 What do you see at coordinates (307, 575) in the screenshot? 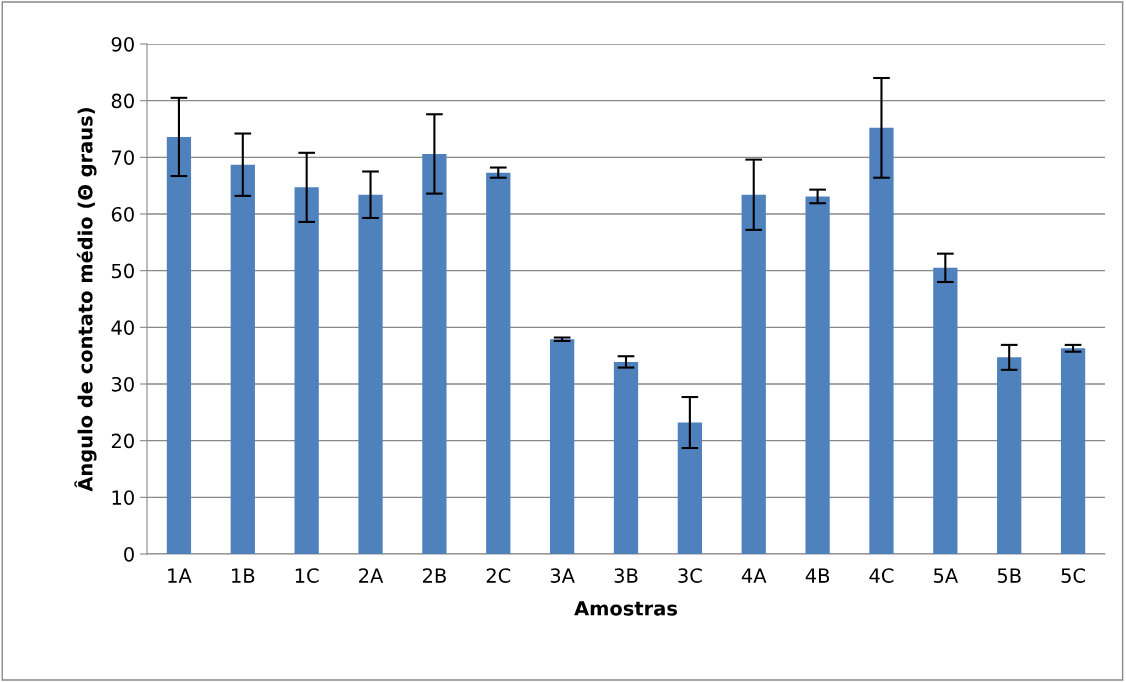
I see `x-tick-label: 1C` at bounding box center [307, 575].